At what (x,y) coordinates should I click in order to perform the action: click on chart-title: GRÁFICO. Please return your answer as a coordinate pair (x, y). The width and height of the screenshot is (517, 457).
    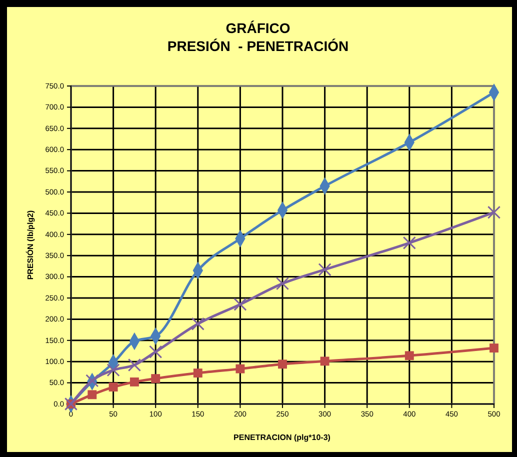
    Looking at the image, I should click on (258, 28).